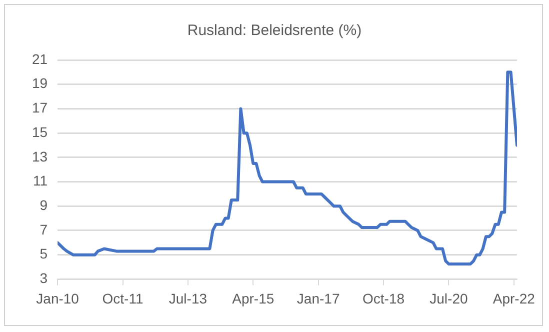 The image size is (549, 332). I want to click on y-tick-label: 7, so click(44, 229).